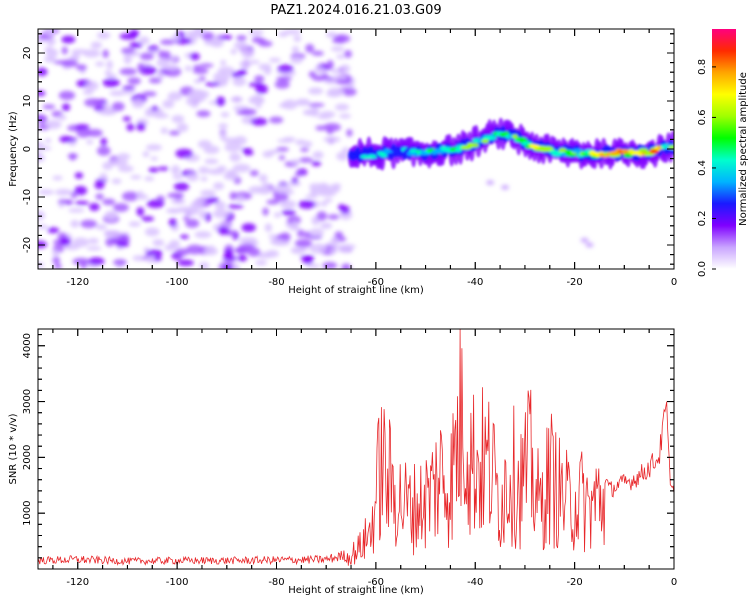 The height and width of the screenshot is (600, 750). What do you see at coordinates (177, 582) in the screenshot?
I see `x-tick-label: -100` at bounding box center [177, 582].